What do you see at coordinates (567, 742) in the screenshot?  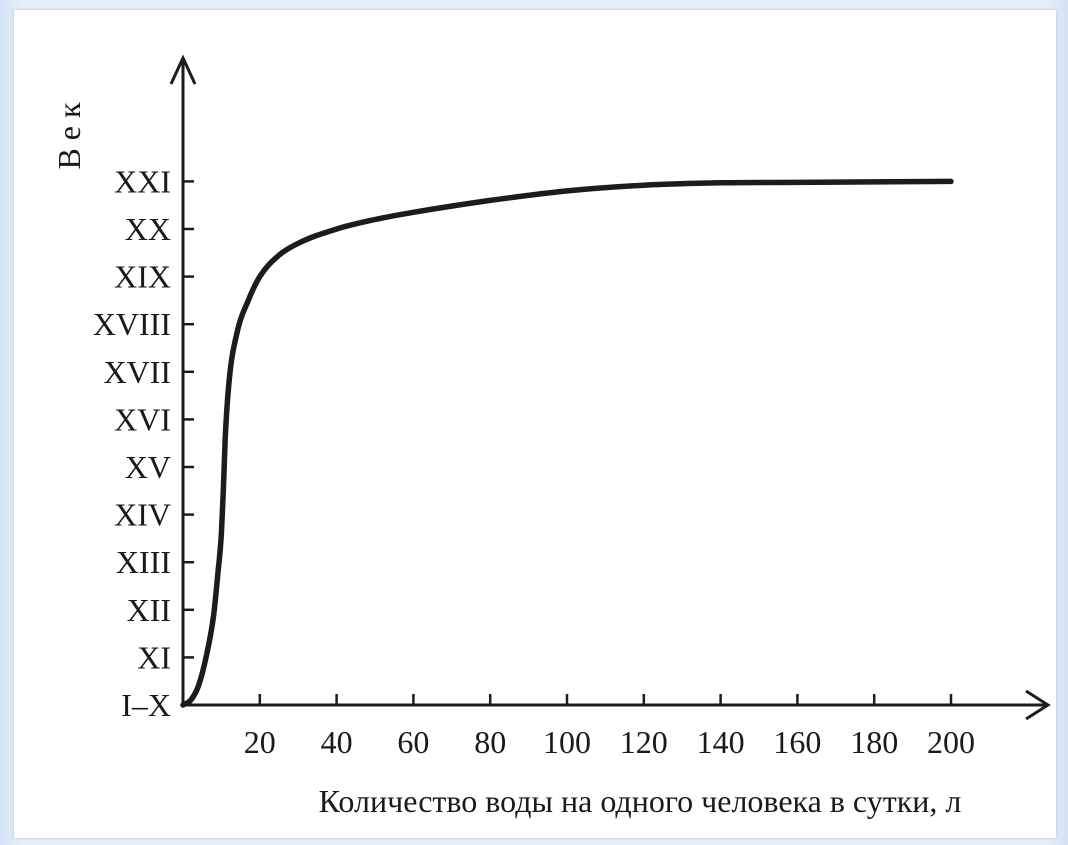 I see `x-tick-label: 100` at bounding box center [567, 742].